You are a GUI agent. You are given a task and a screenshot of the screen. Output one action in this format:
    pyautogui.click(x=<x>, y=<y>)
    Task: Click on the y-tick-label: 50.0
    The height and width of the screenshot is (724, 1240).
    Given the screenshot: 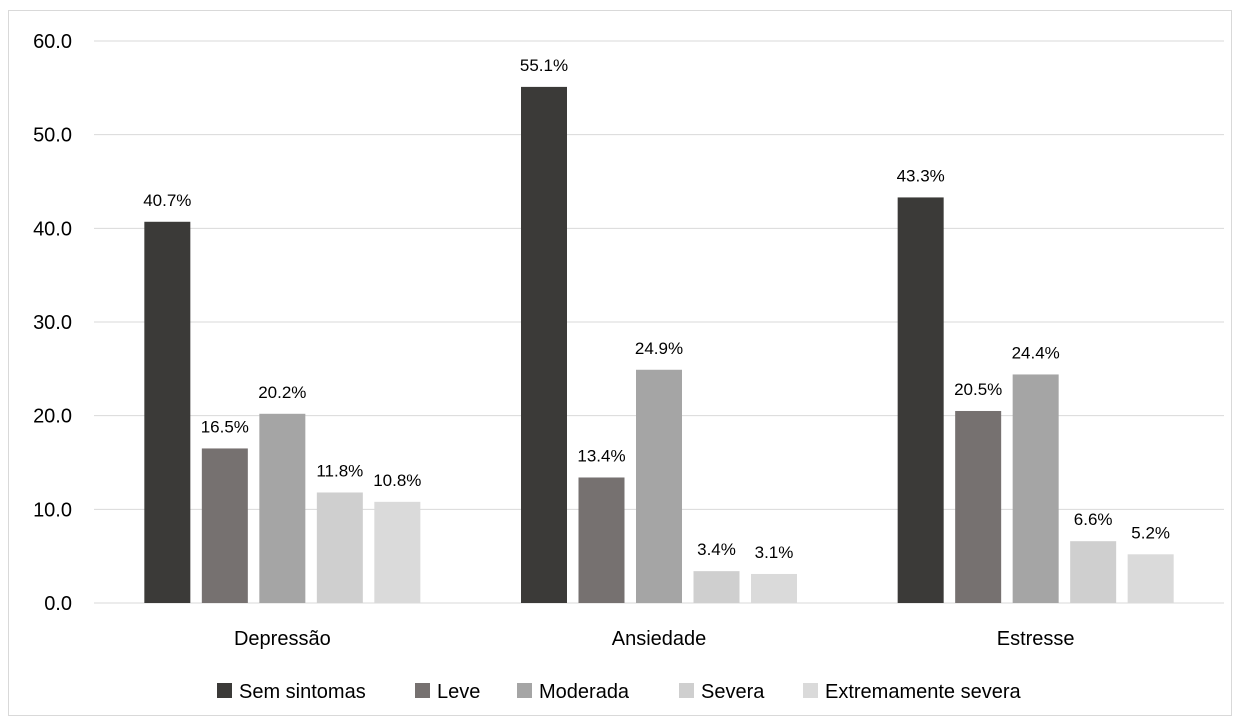 What is the action you would take?
    pyautogui.click(x=52, y=136)
    